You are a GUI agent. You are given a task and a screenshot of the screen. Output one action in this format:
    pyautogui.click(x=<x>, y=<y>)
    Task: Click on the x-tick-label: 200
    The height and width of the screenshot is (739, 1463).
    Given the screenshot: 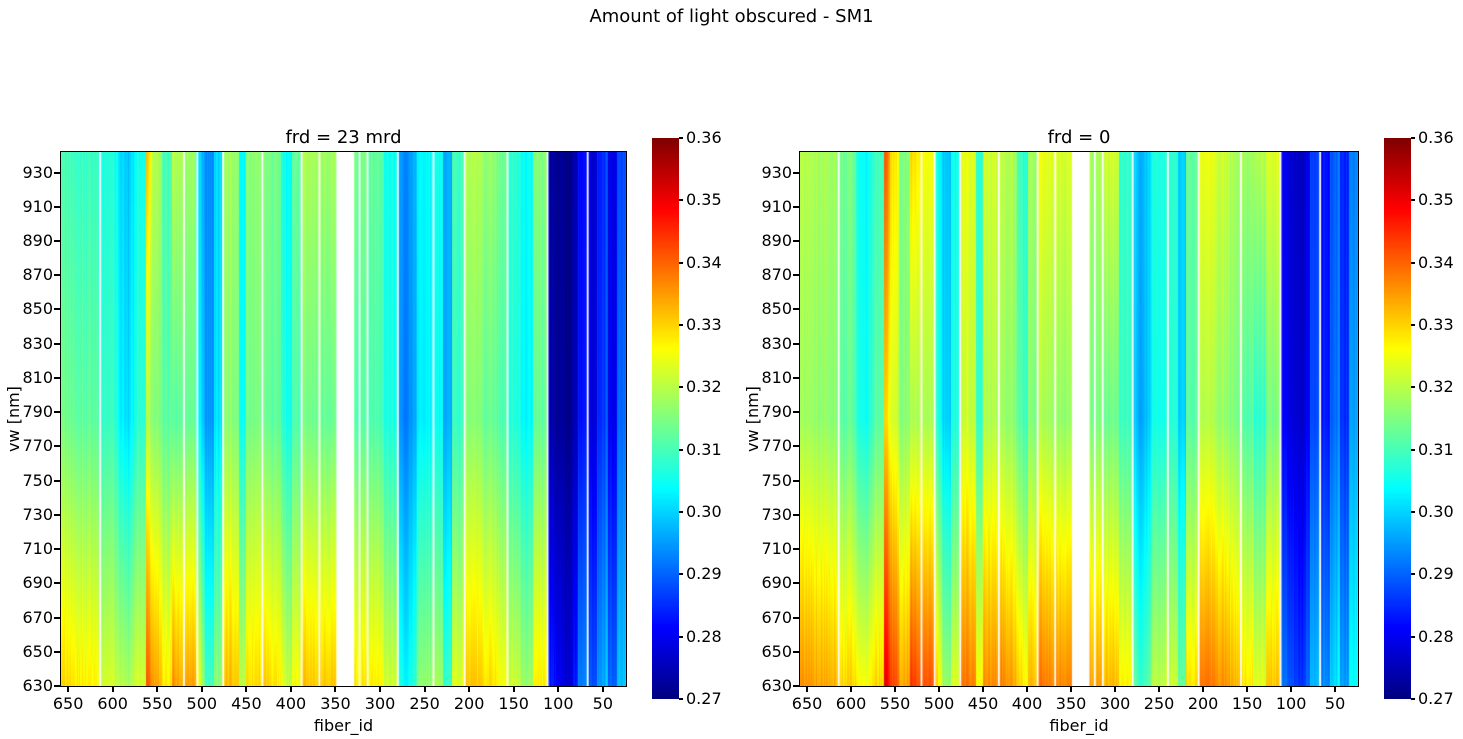 What is the action you would take?
    pyautogui.click(x=469, y=703)
    